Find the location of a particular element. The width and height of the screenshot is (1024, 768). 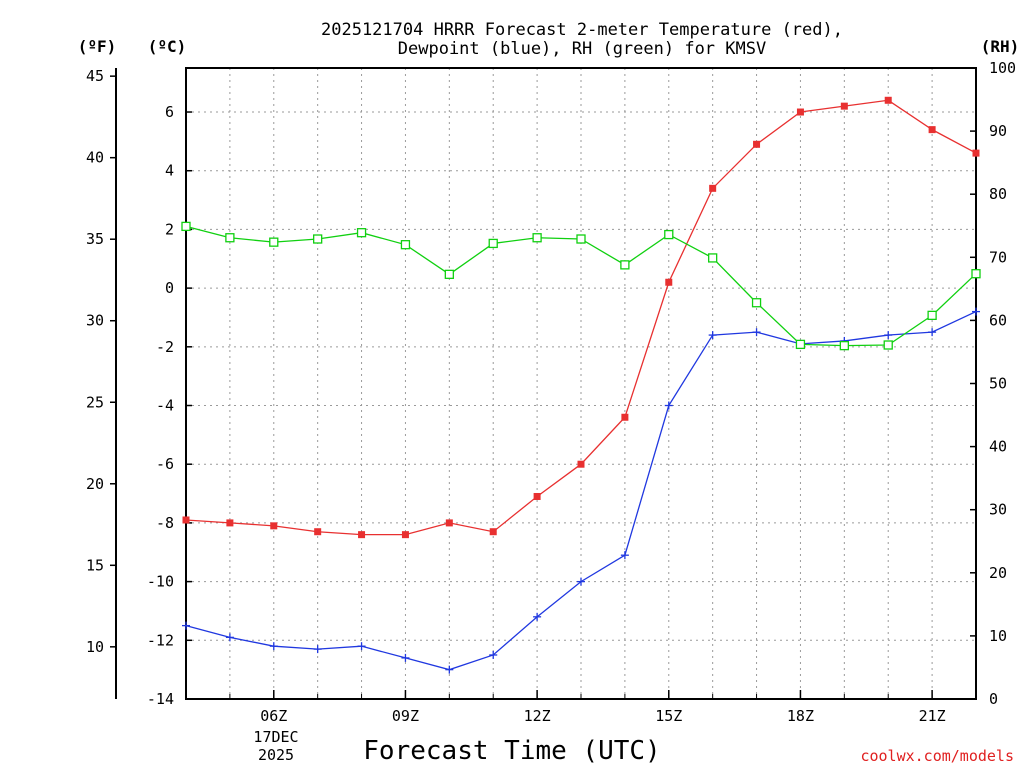

f-tick-label: 20 is located at coordinates (95, 484).